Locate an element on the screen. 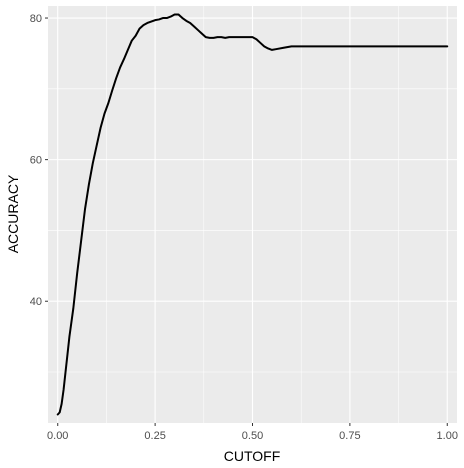 This screenshot has width=464, height=468. x-tick-label: 0.25 is located at coordinates (154, 436).